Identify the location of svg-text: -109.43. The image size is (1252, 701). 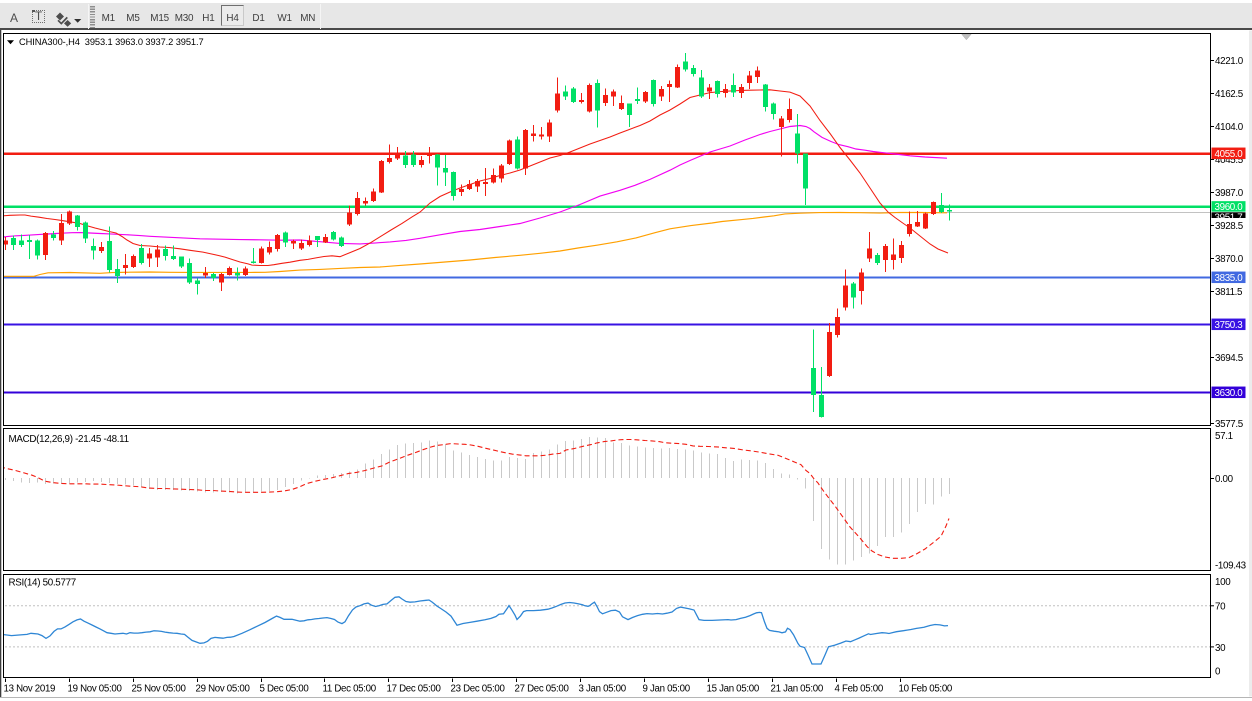
(1231, 566).